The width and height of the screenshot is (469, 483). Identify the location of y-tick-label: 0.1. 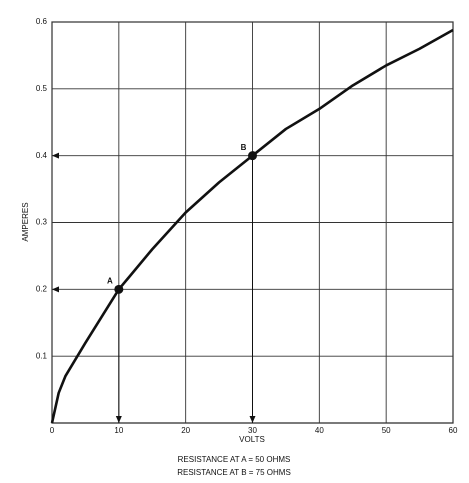
(42, 355).